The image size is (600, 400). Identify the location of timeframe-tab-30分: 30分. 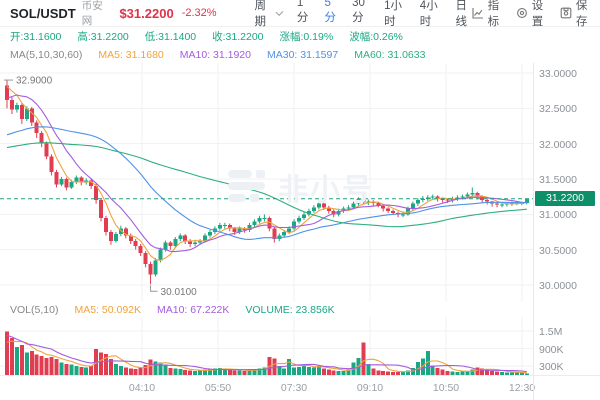
(358, 12).